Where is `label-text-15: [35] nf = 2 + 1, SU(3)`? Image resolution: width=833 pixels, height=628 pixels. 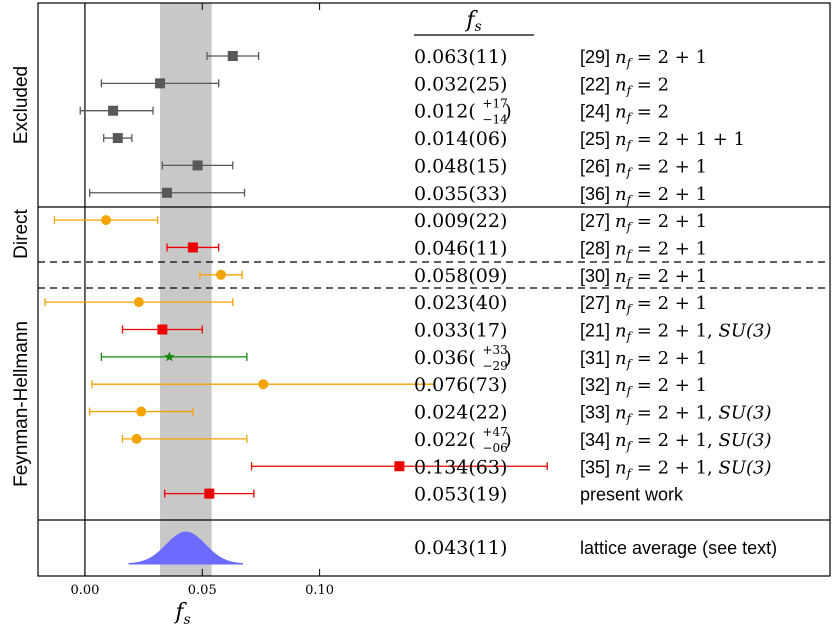
label-text-15: [35] nf = 2 + 1, SU(3) is located at coordinates (676, 468).